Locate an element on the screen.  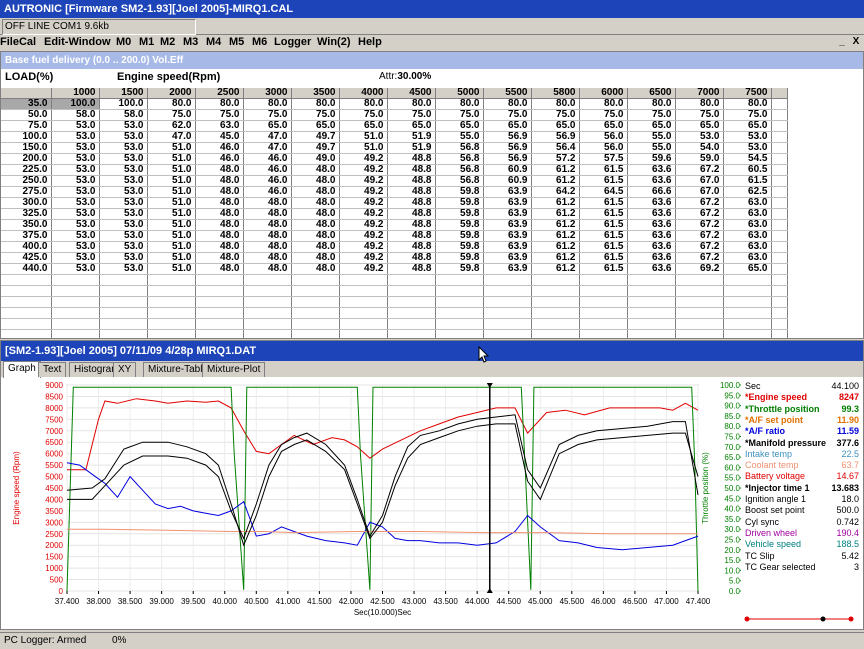
fuel-cell: 56.4 is located at coordinates (555, 148).